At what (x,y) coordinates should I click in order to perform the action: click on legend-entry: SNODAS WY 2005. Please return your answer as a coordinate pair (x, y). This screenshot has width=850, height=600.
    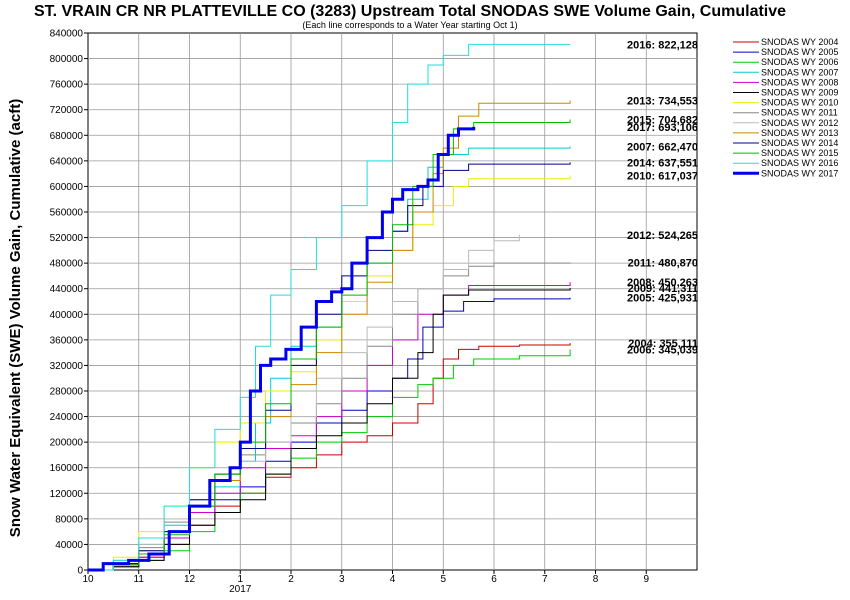
    Looking at the image, I should click on (799, 52).